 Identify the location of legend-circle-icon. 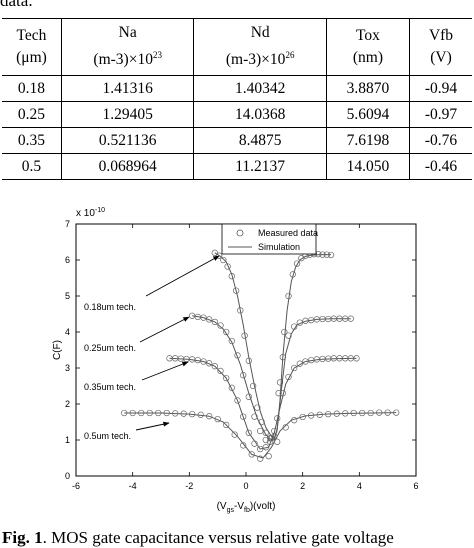
(240, 233).